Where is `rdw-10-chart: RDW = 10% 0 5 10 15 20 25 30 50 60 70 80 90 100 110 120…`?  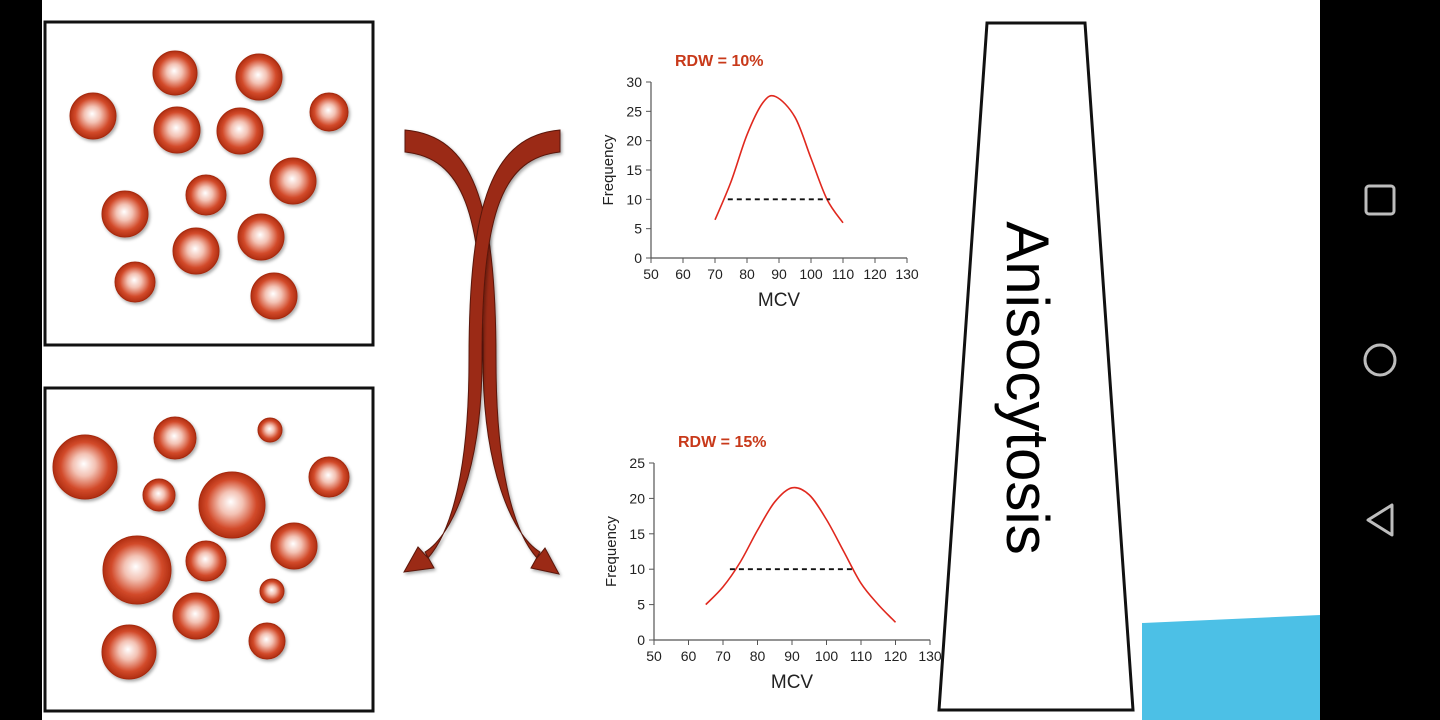
rdw-10-chart: RDW = 10% 0 5 10 15 20 25 30 50 60 70 80 90 100 110 120… is located at coordinates (759, 182).